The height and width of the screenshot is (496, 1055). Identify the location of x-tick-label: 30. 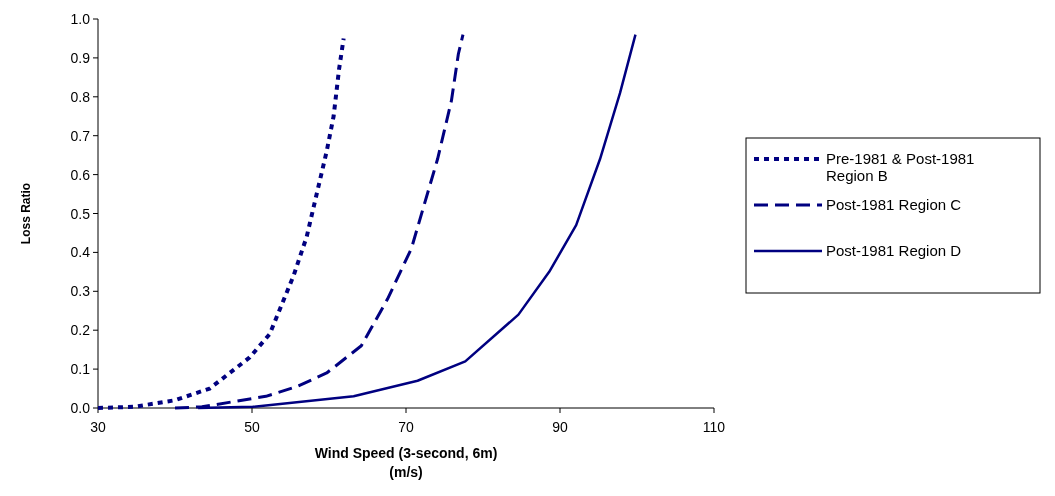
(98, 427).